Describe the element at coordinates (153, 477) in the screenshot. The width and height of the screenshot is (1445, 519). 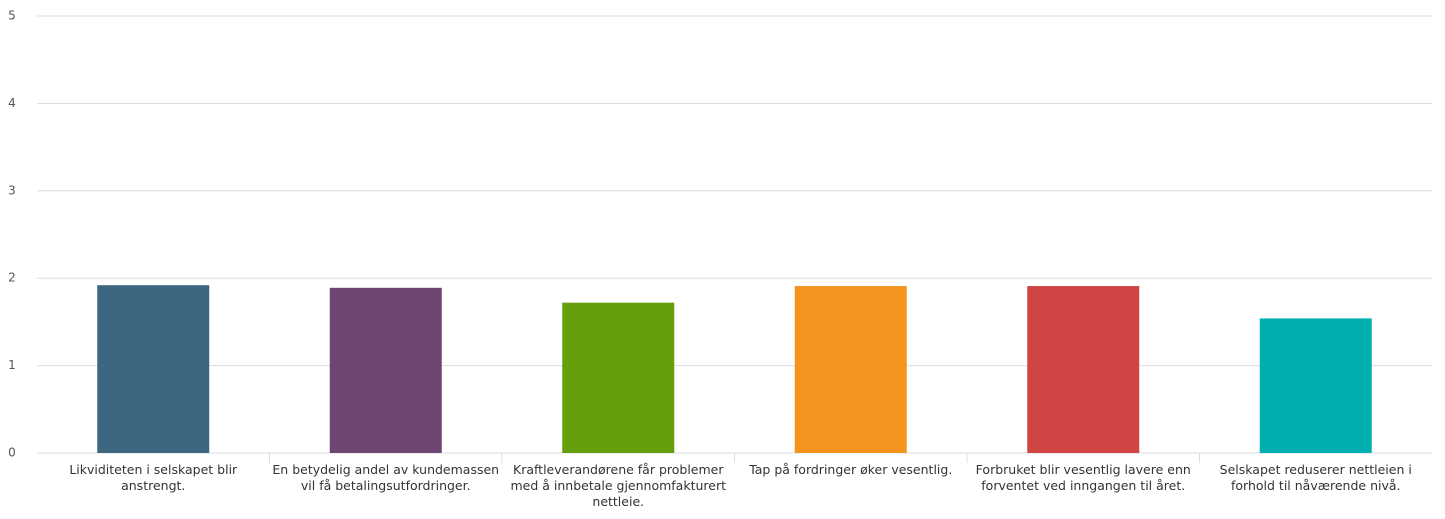
I see `x-tick-label: Likviditeten i selskapet blir anstrengt.` at that location.